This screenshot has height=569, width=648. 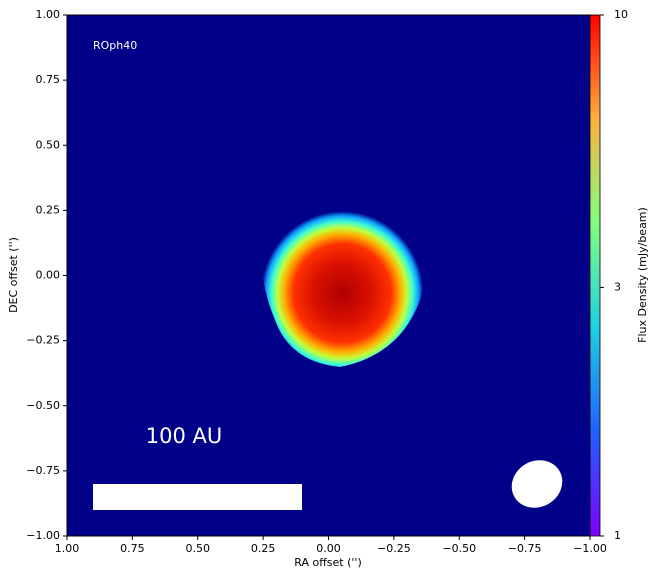 What do you see at coordinates (617, 286) in the screenshot?
I see `colorbar-tick-label: 3` at bounding box center [617, 286].